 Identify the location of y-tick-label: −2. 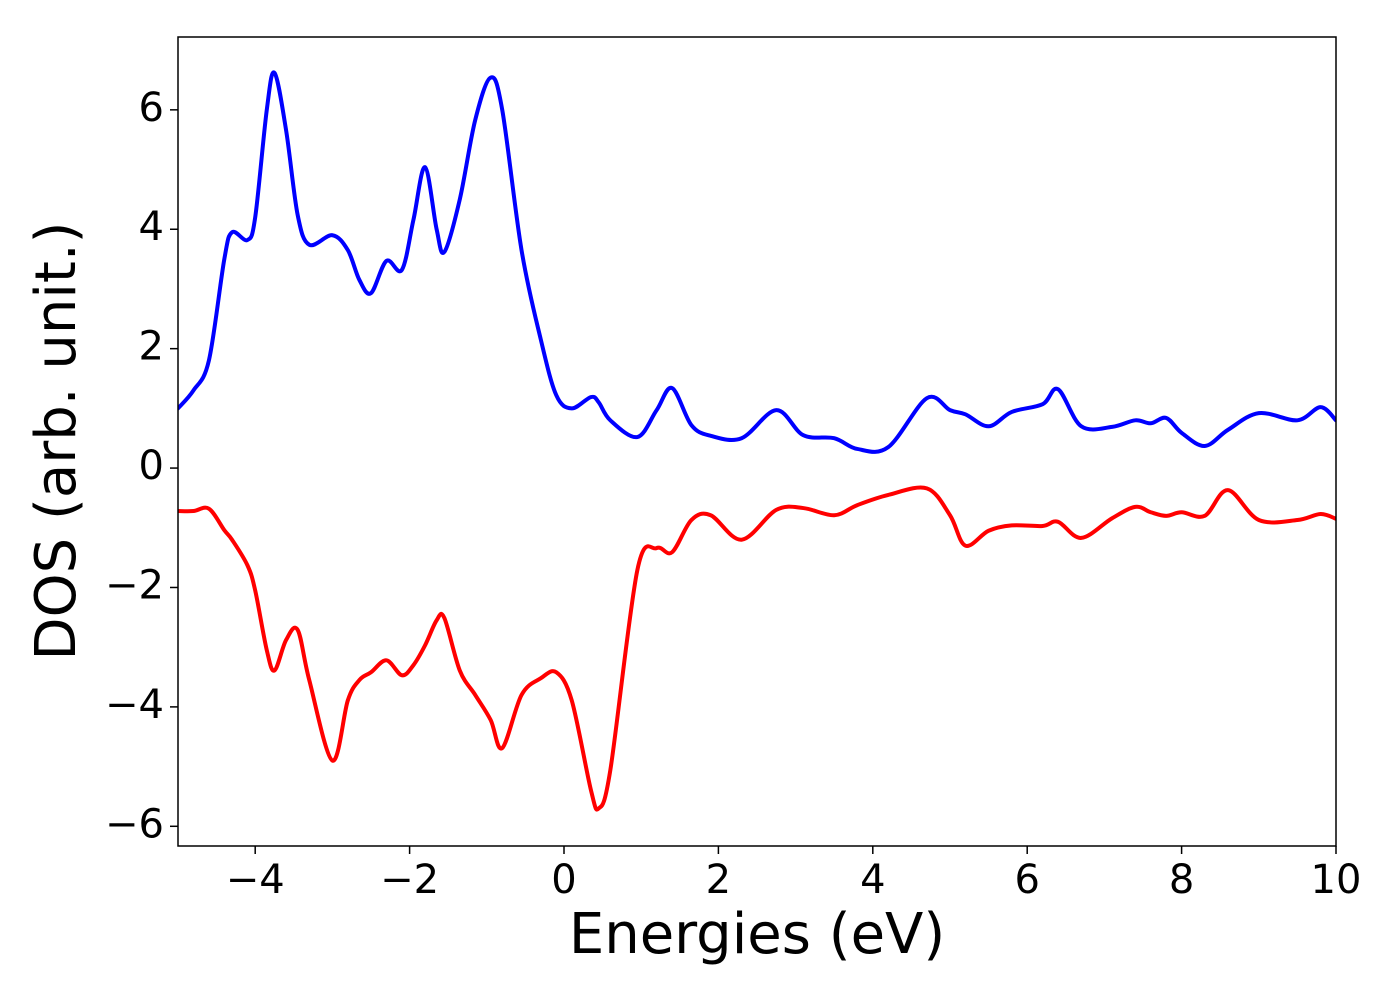
(134, 585).